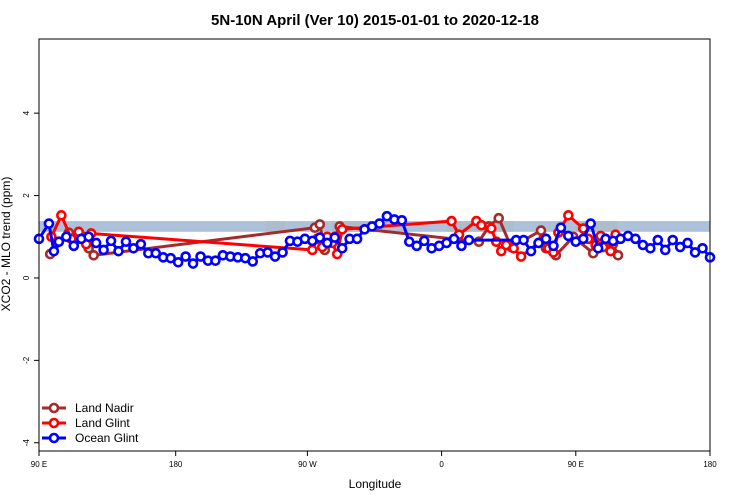 This screenshot has height=500, width=750. What do you see at coordinates (6, 244) in the screenshot?
I see `y-axis-title: XCO2 - MLO trend (ppm)` at bounding box center [6, 244].